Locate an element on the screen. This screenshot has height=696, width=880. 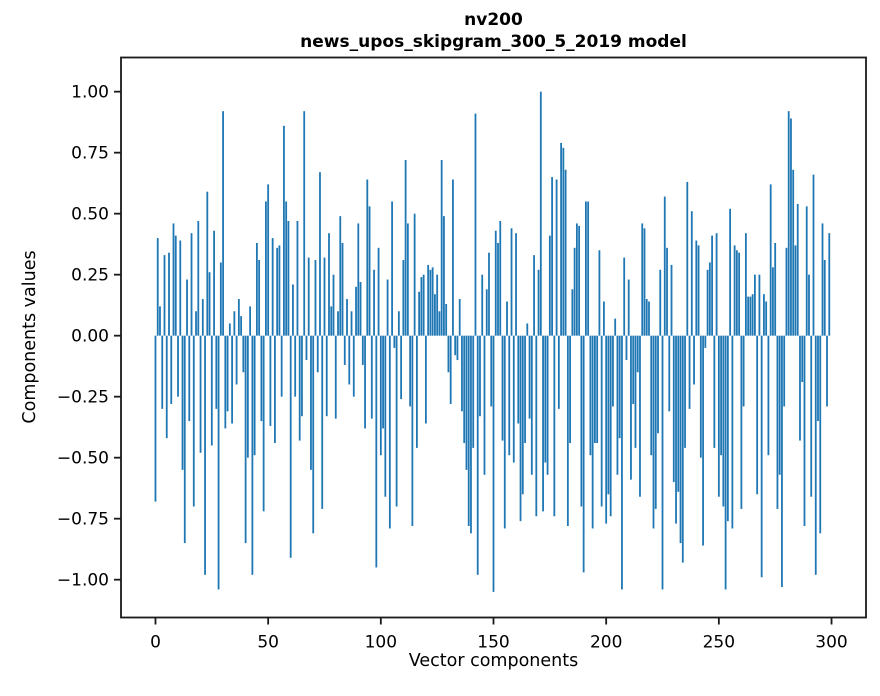
x-tick-label: 150 is located at coordinates (493, 643).